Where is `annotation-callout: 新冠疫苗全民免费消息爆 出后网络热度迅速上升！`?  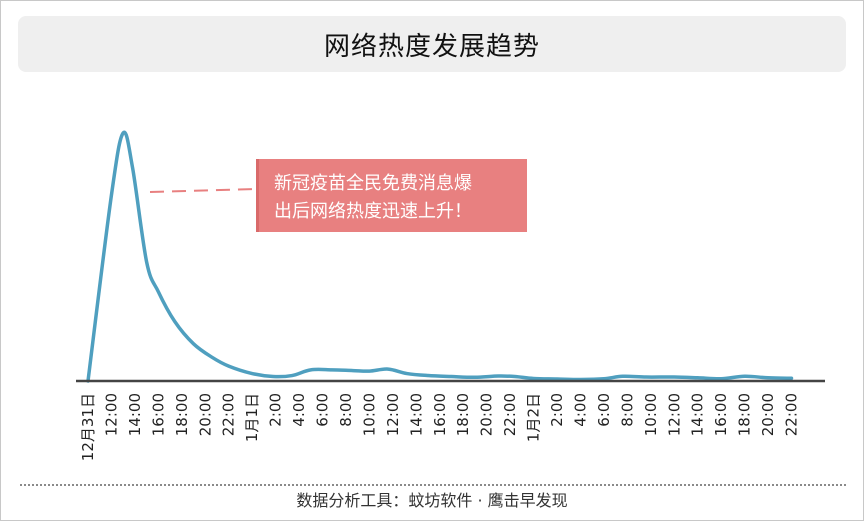 annotation-callout: 新冠疫苗全民免费消息爆 出后网络热度迅速上升！ is located at coordinates (338, 195).